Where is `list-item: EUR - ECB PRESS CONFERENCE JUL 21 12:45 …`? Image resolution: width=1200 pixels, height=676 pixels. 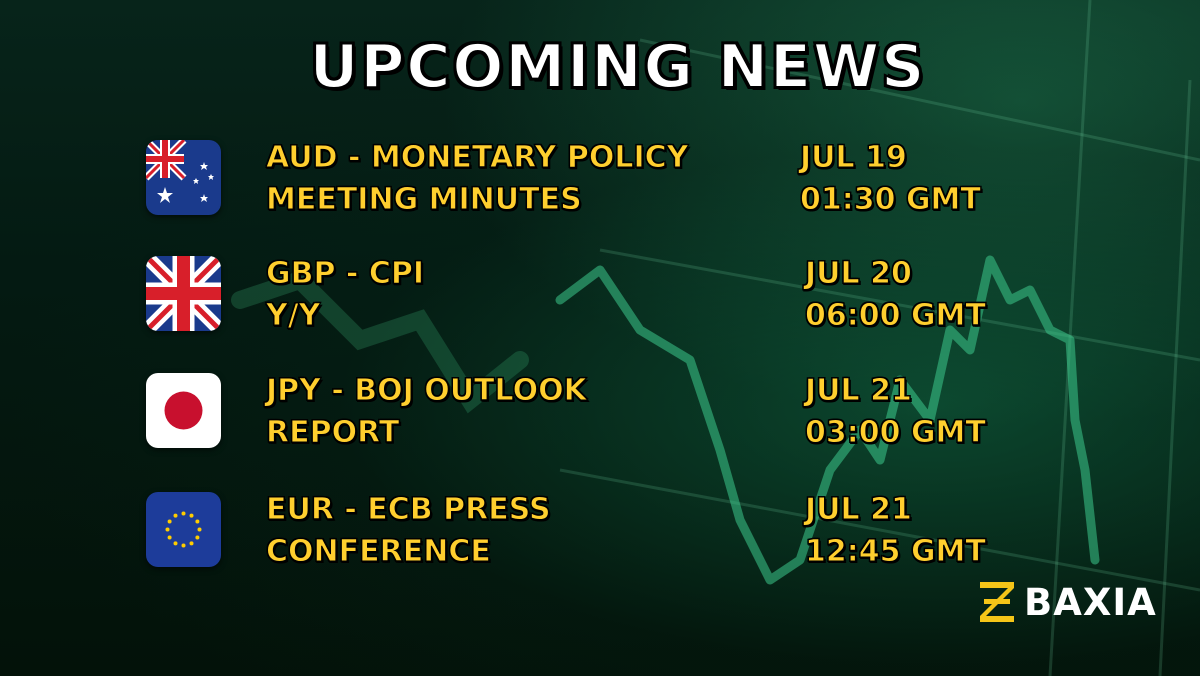
list-item: EUR - ECB PRESS CONFERENCE JUL 21 12:45 … is located at coordinates (600, 532).